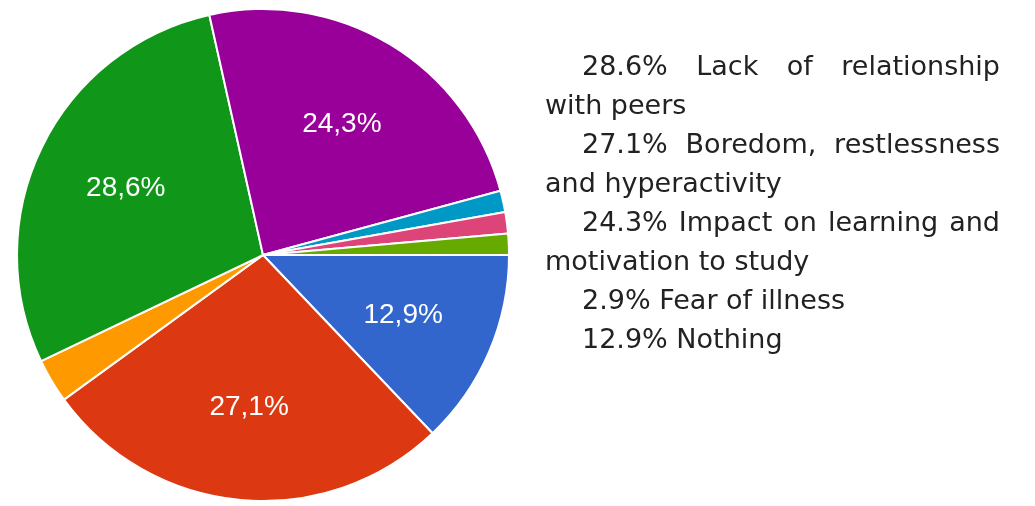 Image resolution: width=1035 pixels, height=506 pixels. I want to click on text: 2.9% Fear of illness, so click(714, 300).